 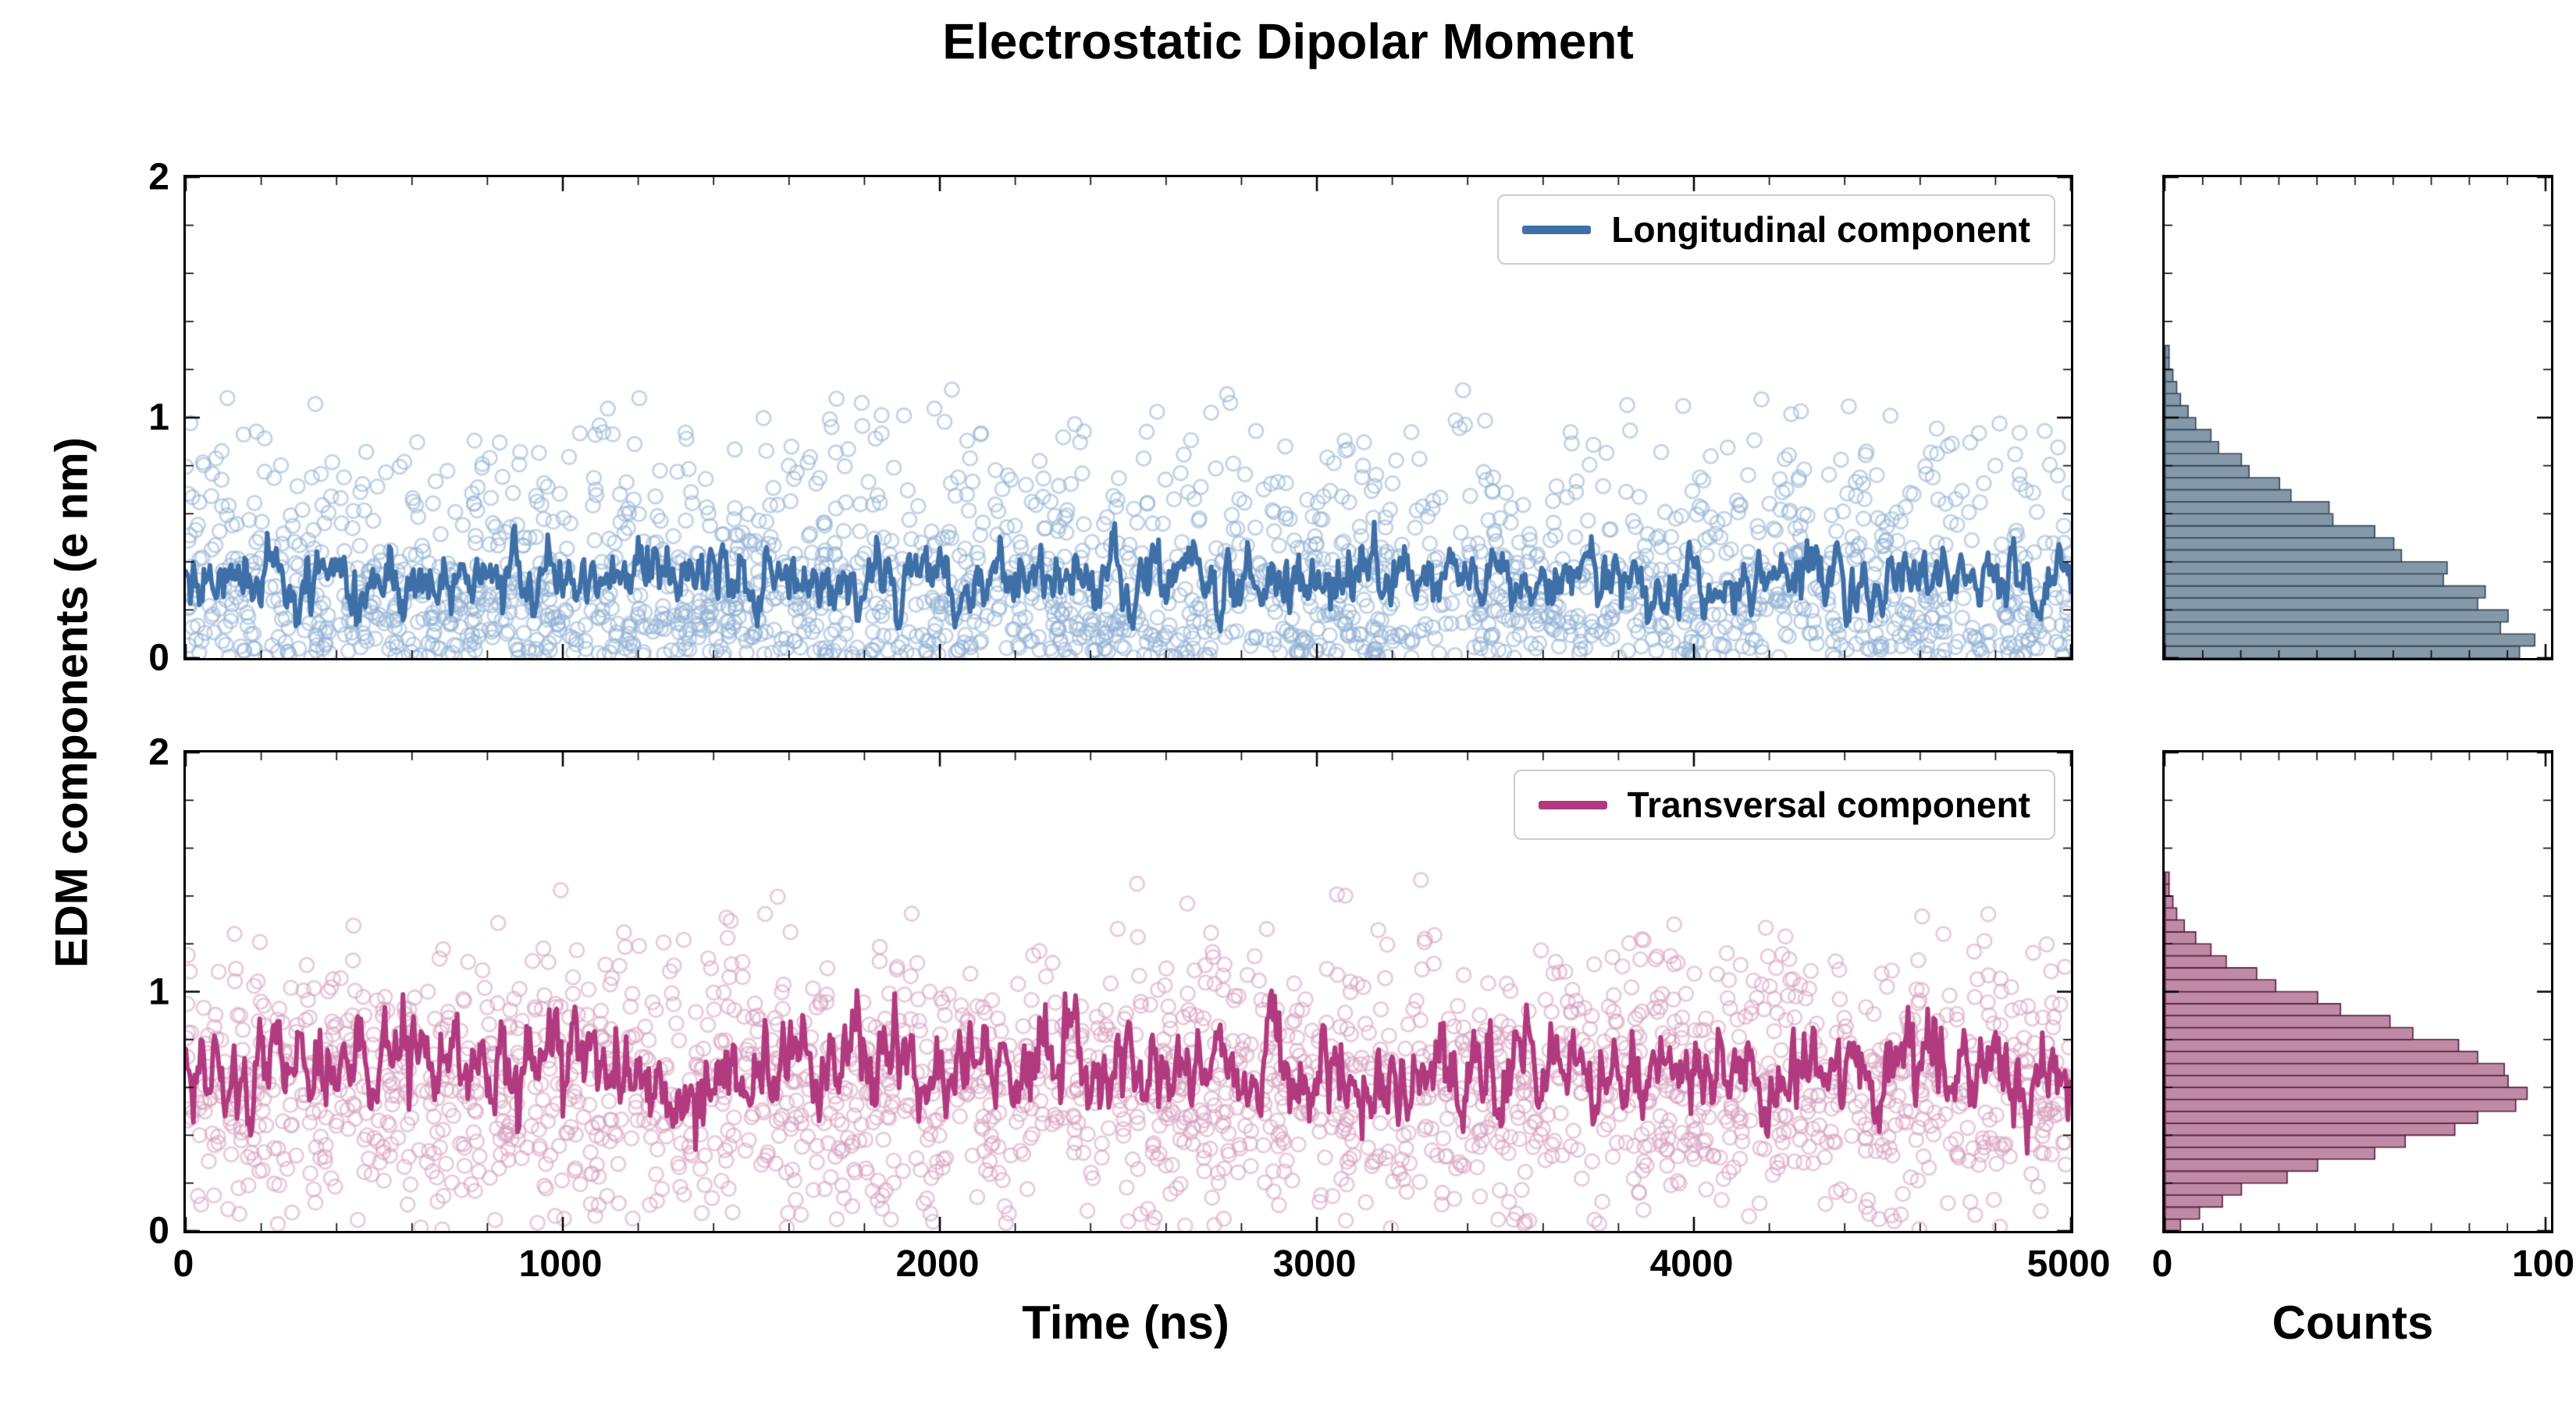 What do you see at coordinates (1314, 1264) in the screenshot?
I see `x-tick-label: 3000` at bounding box center [1314, 1264].